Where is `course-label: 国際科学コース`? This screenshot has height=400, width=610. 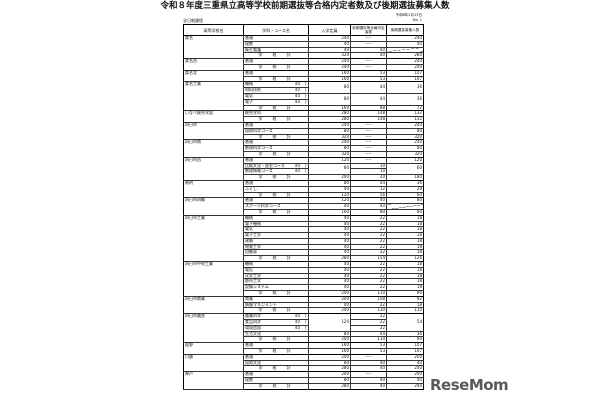
course-label: 国際科学コース is located at coordinates (259, 130).